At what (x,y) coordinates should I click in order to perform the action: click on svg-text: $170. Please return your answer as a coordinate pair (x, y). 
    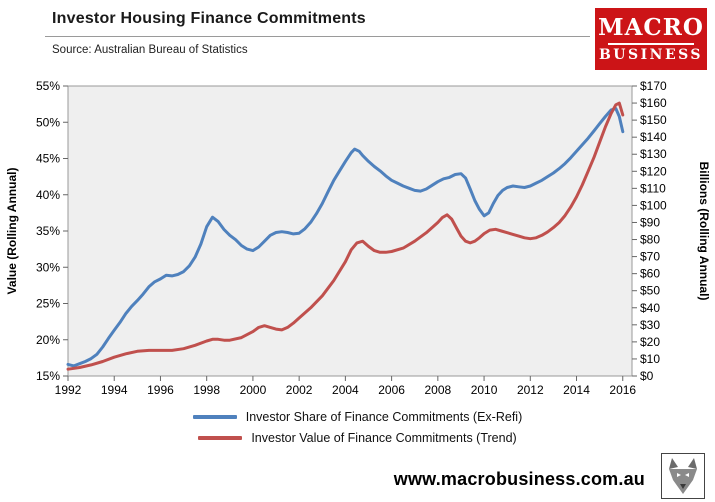
    Looking at the image, I should click on (653, 86).